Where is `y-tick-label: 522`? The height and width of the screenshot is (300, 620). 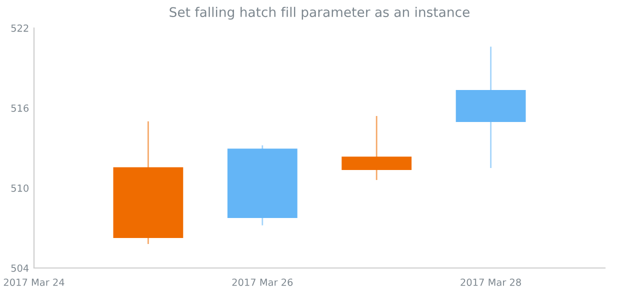
y-tick-label: 522 is located at coordinates (19, 28).